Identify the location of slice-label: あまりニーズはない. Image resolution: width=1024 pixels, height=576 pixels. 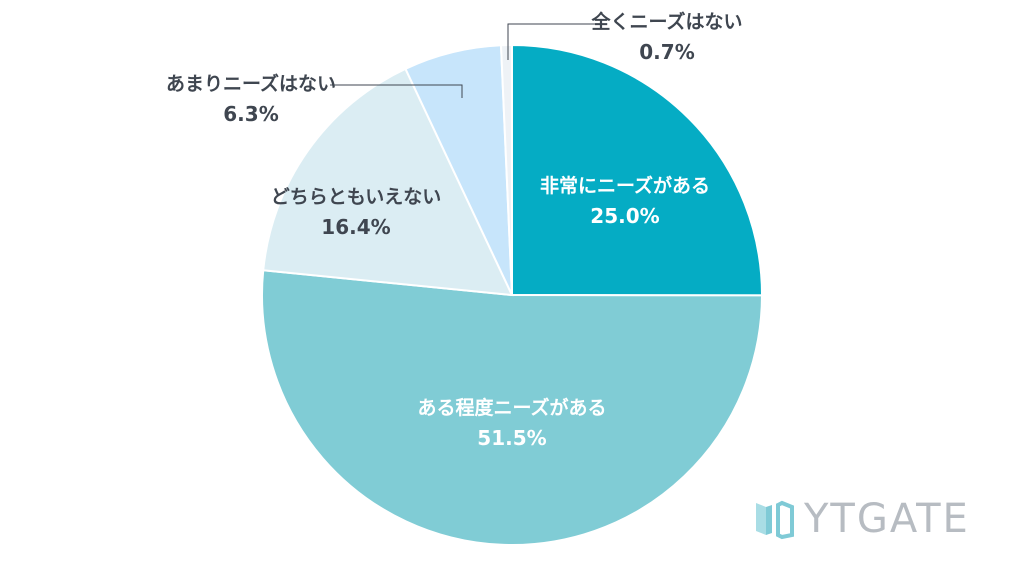
(251, 83).